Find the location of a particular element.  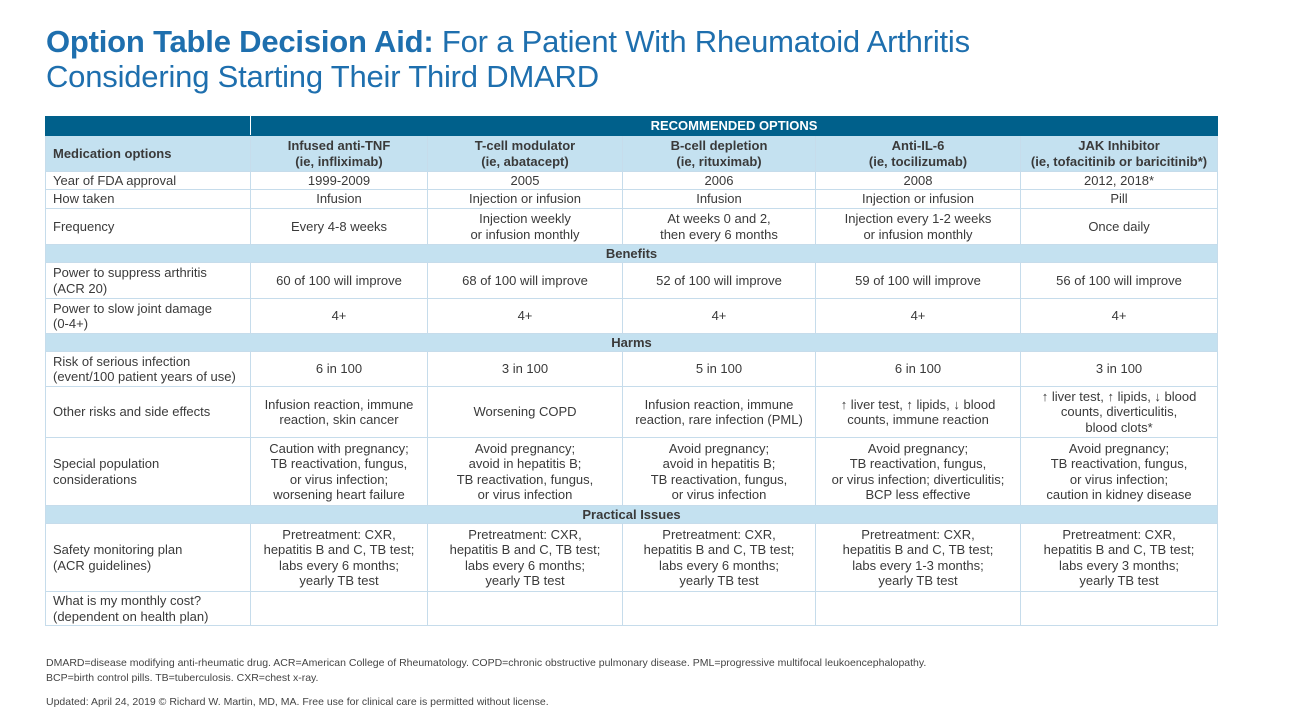

column-header: Anti-IL-6 (ie, tocilizumab) is located at coordinates (918, 153).